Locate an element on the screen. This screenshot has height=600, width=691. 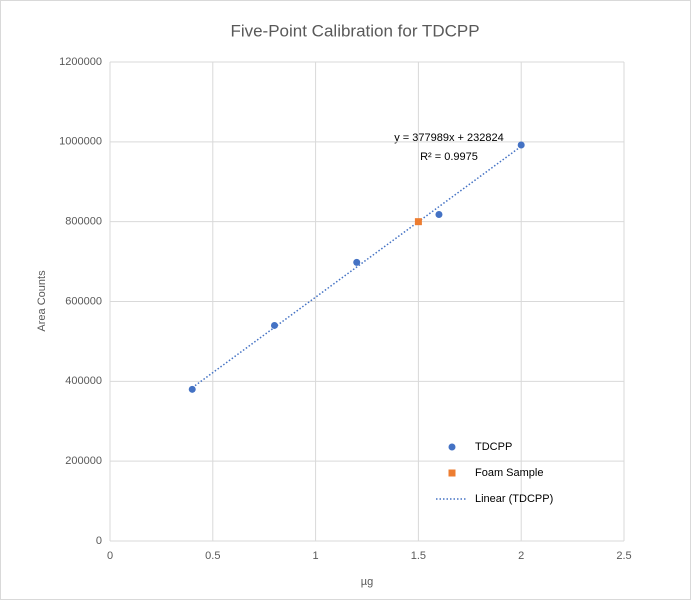
y-tick-label: 0 is located at coordinates (99, 541).